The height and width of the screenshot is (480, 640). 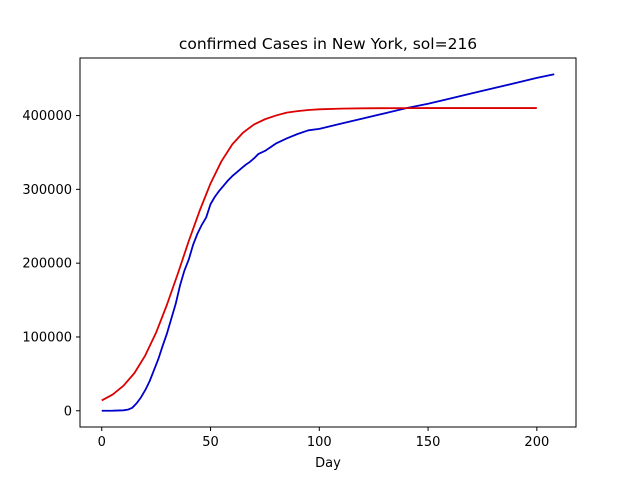 I want to click on x-axis-label: Day, so click(x=328, y=463).